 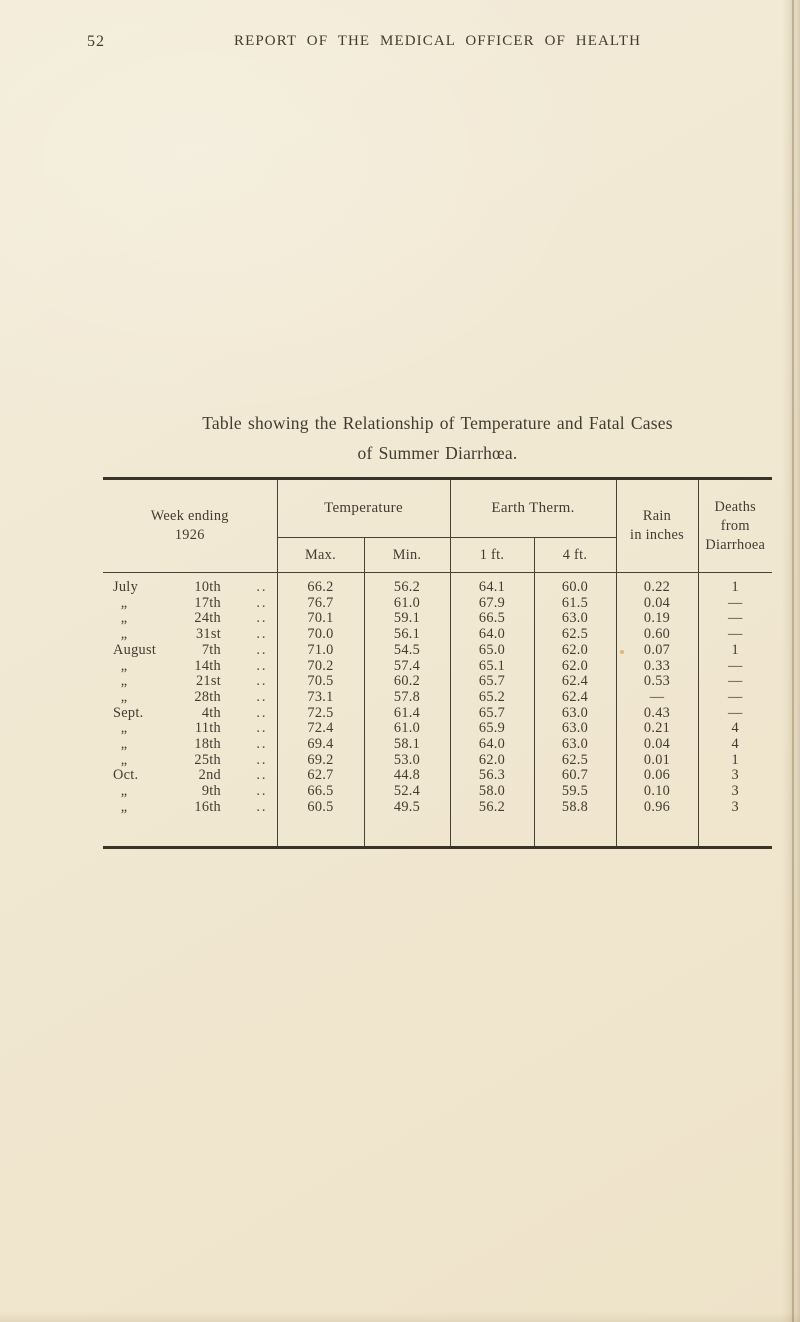 What do you see at coordinates (207, 665) in the screenshot?
I see `row-day: 14th` at bounding box center [207, 665].